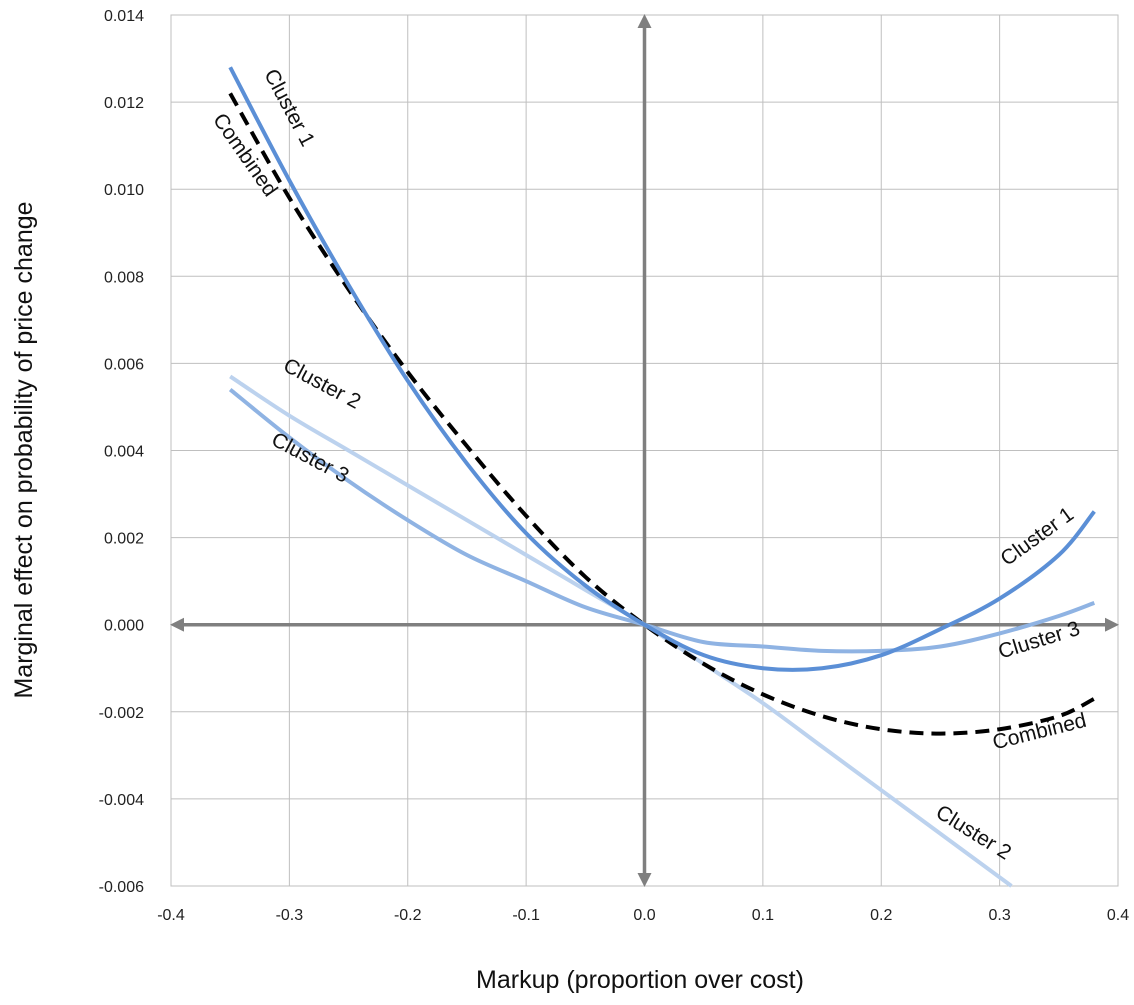  What do you see at coordinates (124, 626) in the screenshot?
I see `y-tick-label: 0.000` at bounding box center [124, 626].